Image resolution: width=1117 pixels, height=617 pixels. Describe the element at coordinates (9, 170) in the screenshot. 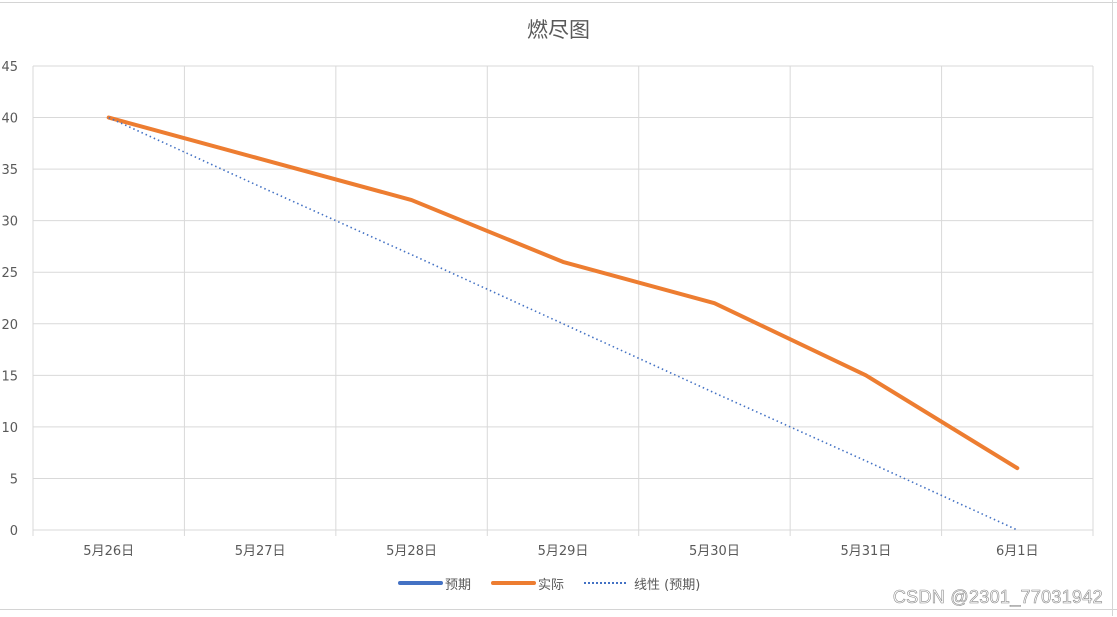

I see `y-tick-label: 35` at that location.